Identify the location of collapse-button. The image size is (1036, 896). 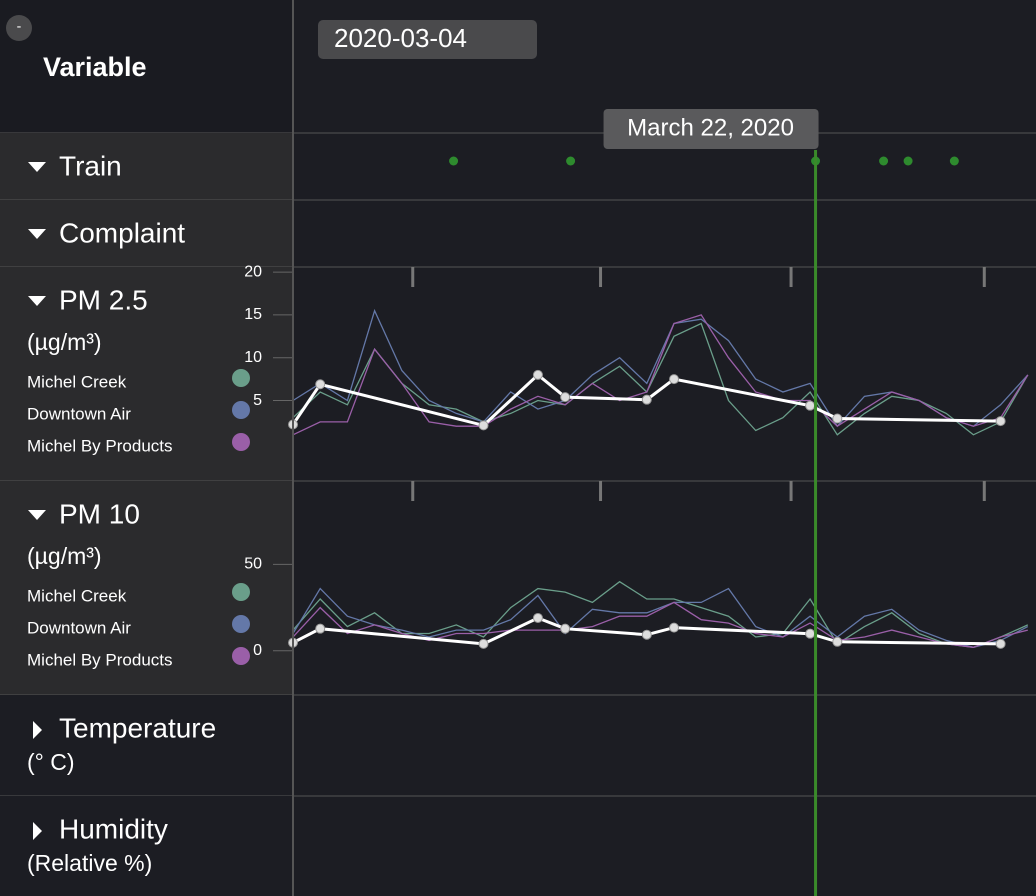
(19, 28).